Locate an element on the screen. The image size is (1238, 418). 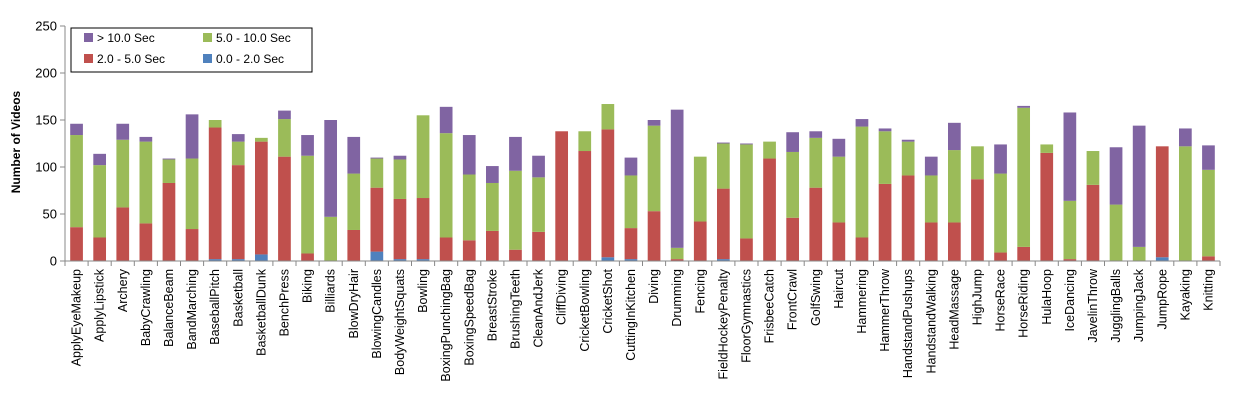
x-category-label: BreastStroke is located at coordinates (492, 305).